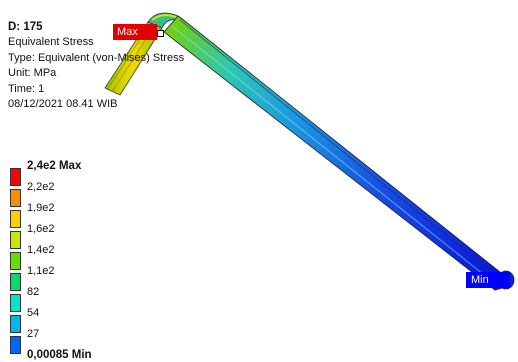 This screenshot has height=362, width=518. What do you see at coordinates (32, 73) in the screenshot?
I see `result-unit: Unit: MPa` at bounding box center [32, 73].